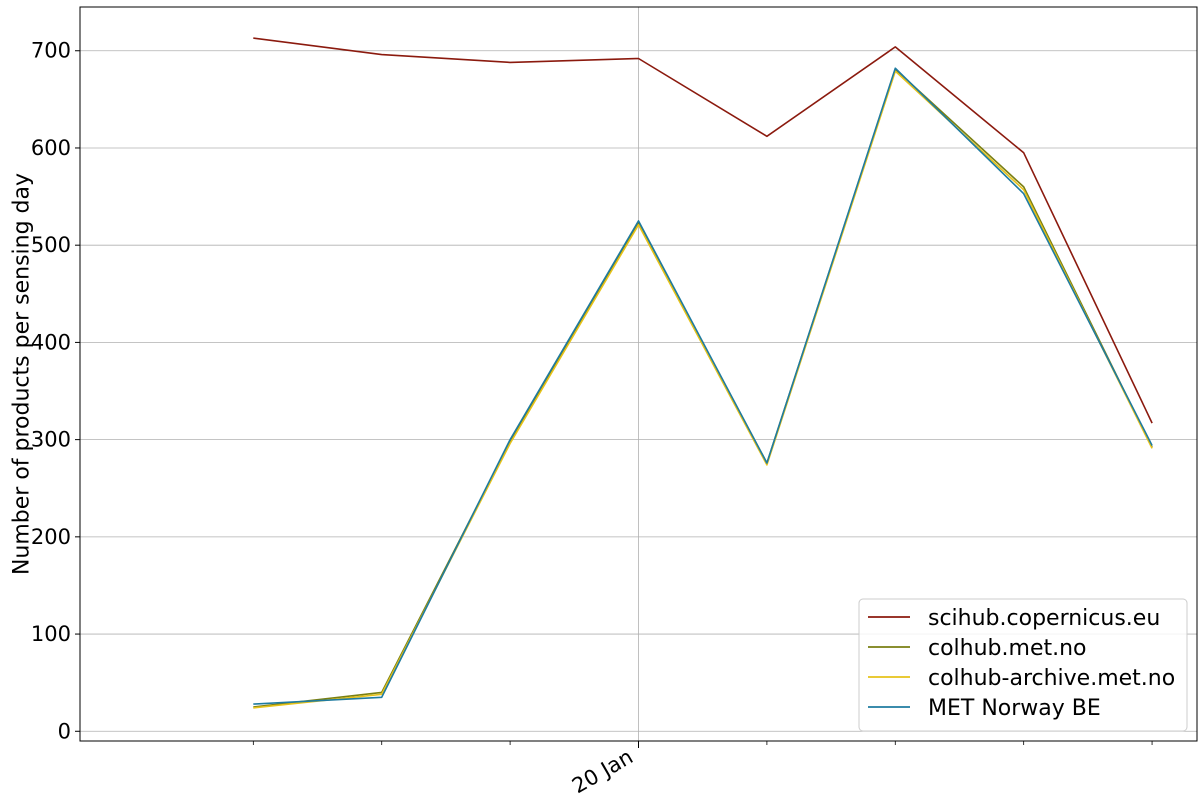 The width and height of the screenshot is (1203, 807). I want to click on legend-label-colhub-archive-met-no: colhub-archive.met.no, so click(1051, 678).